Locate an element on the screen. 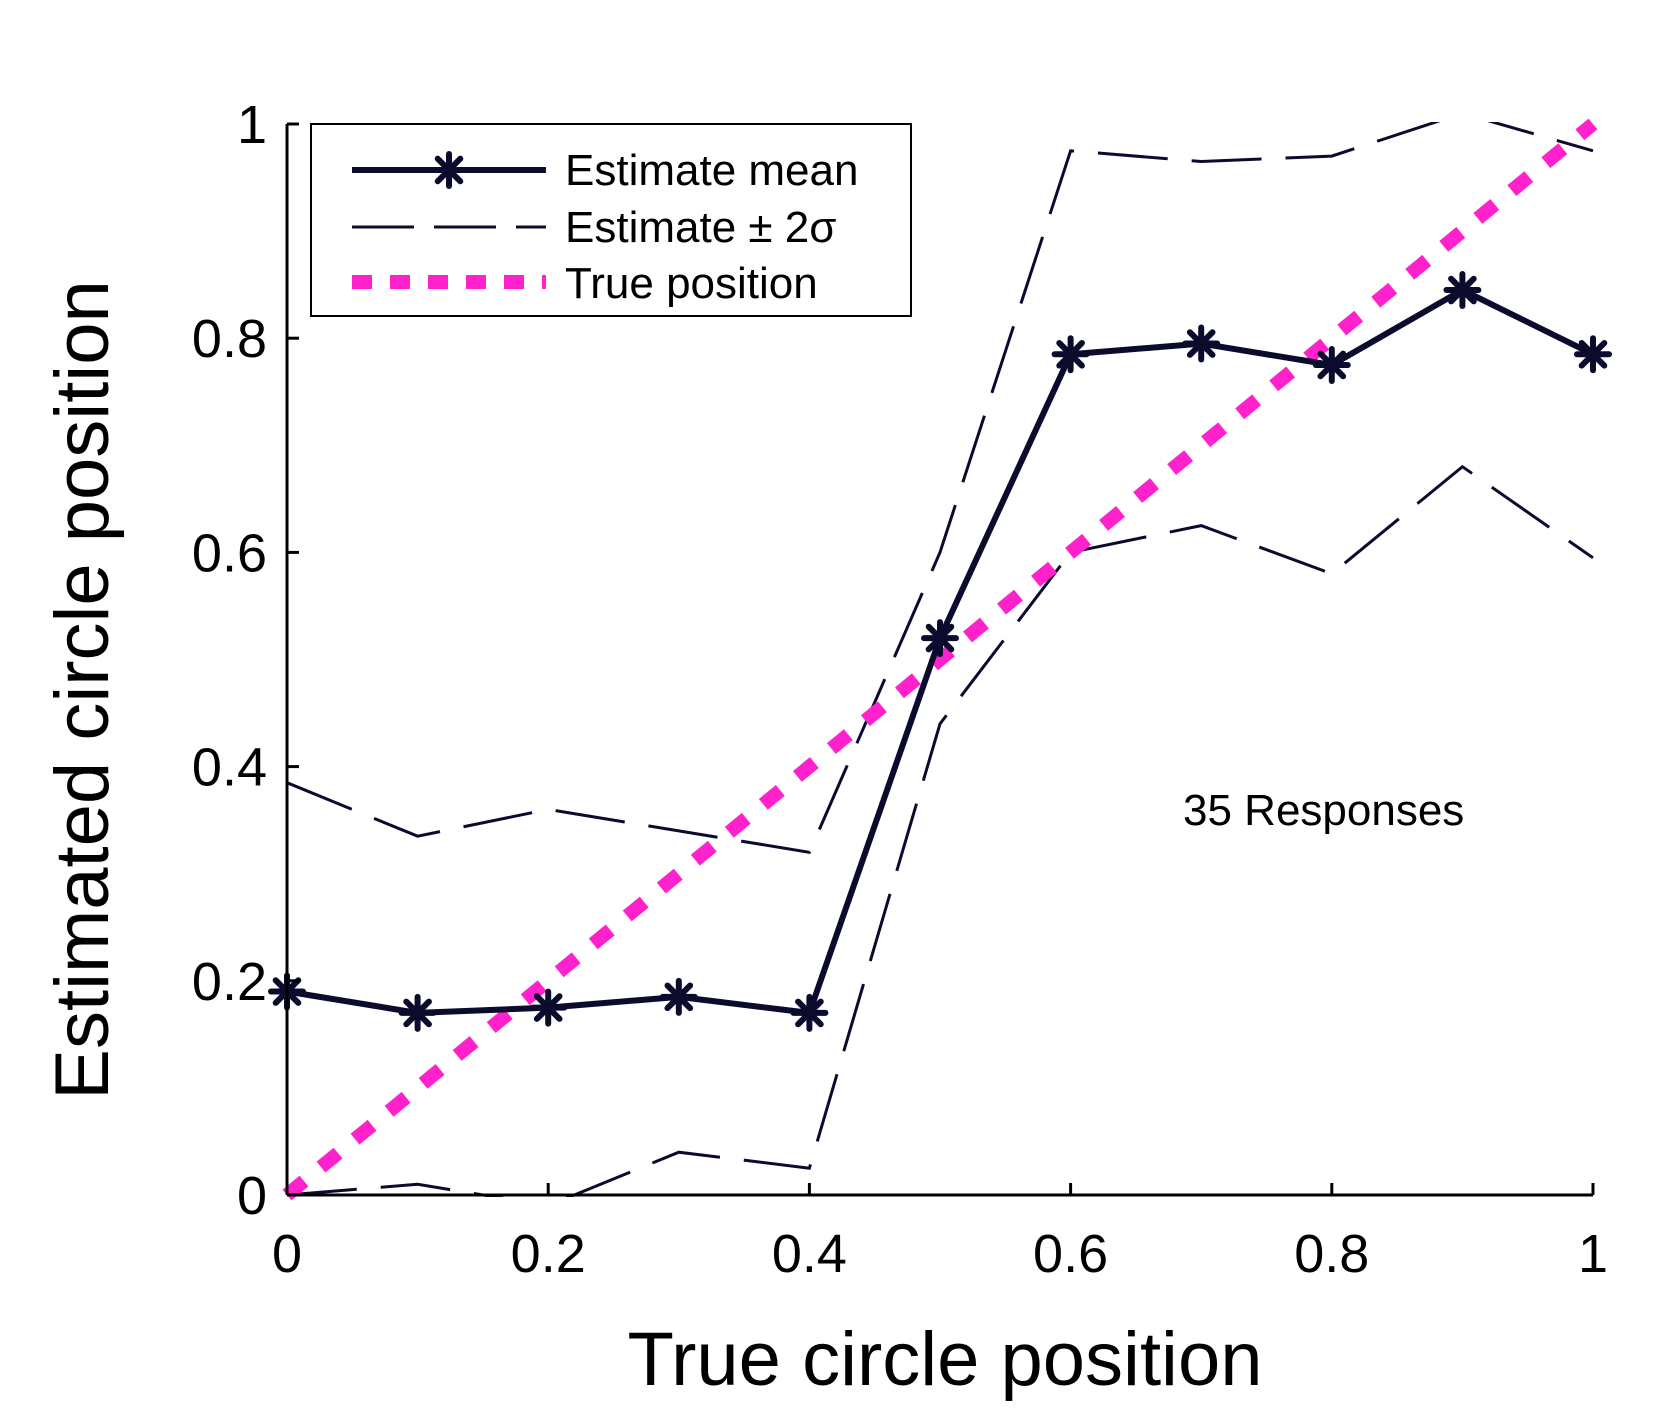  legend-samples is located at coordinates (449, 220).